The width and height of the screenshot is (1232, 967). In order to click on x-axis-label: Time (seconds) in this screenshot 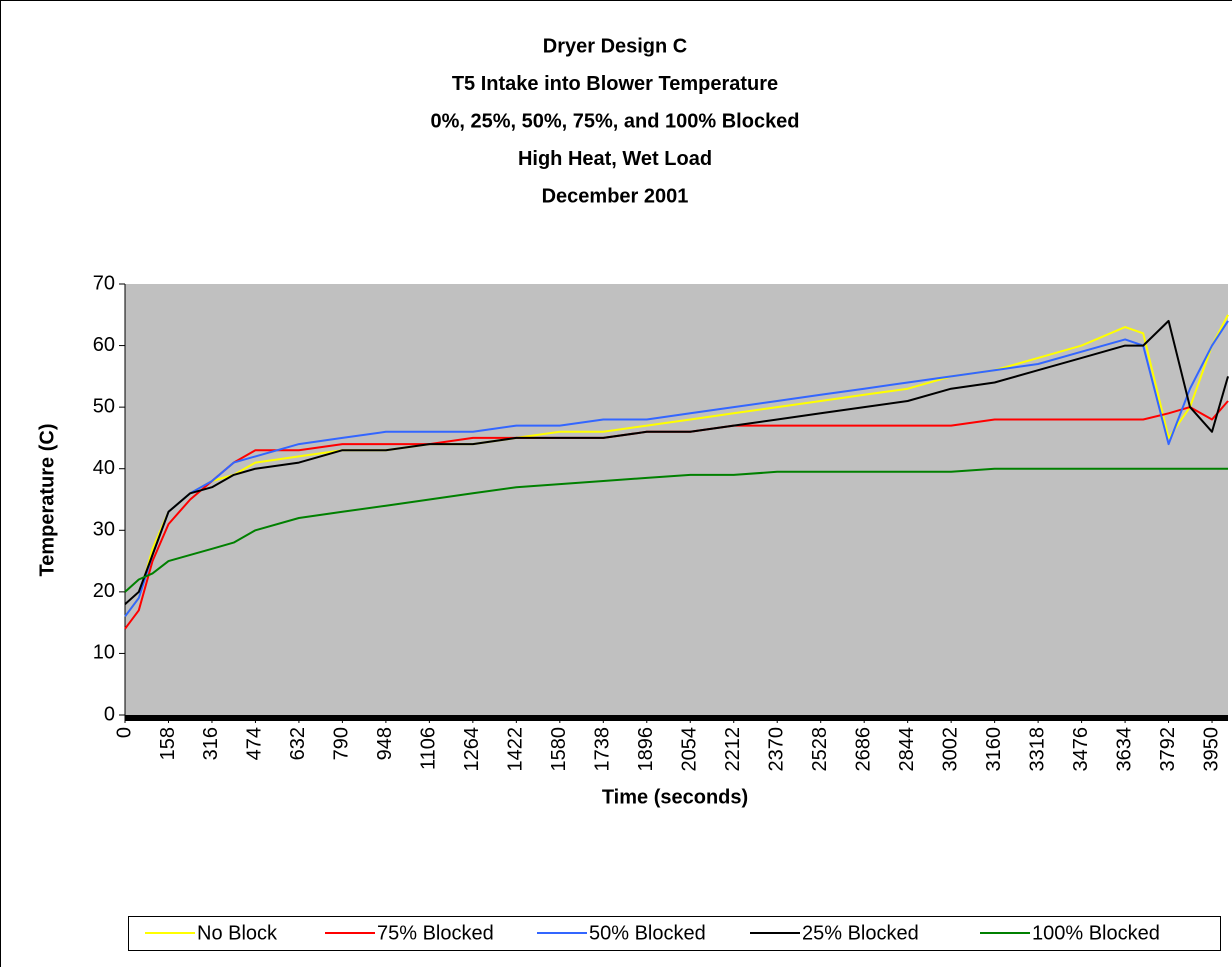, I will do `click(675, 797)`.